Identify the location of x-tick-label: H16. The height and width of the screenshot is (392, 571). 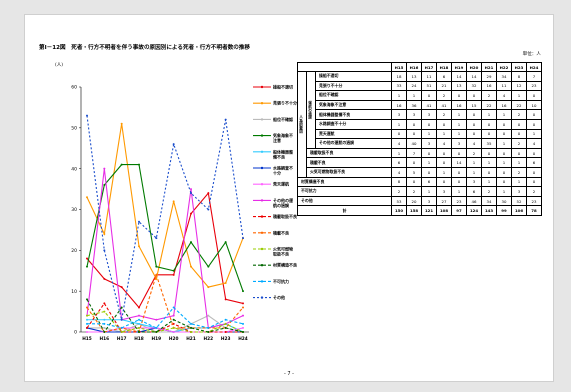
(105, 339).